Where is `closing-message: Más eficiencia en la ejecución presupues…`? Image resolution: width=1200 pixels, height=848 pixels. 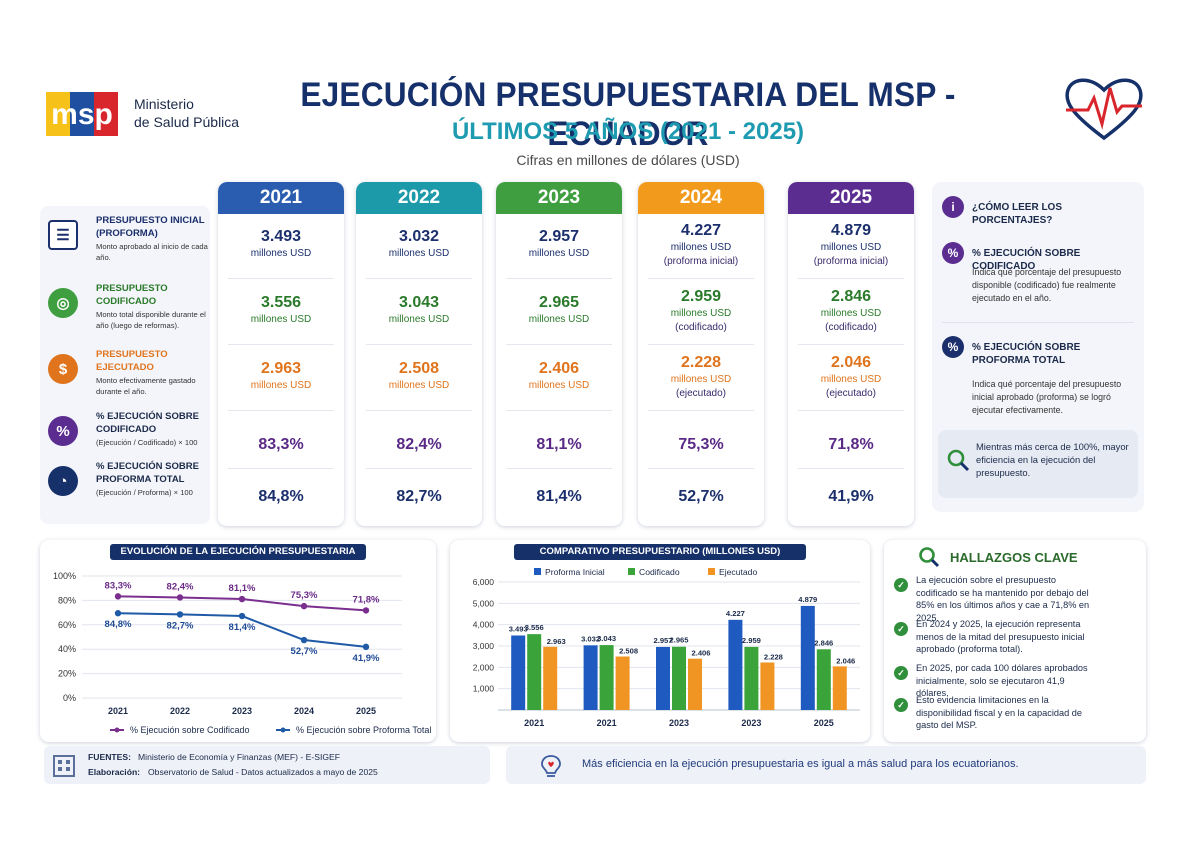 closing-message: Más eficiencia en la ejecución presupues… is located at coordinates (800, 764).